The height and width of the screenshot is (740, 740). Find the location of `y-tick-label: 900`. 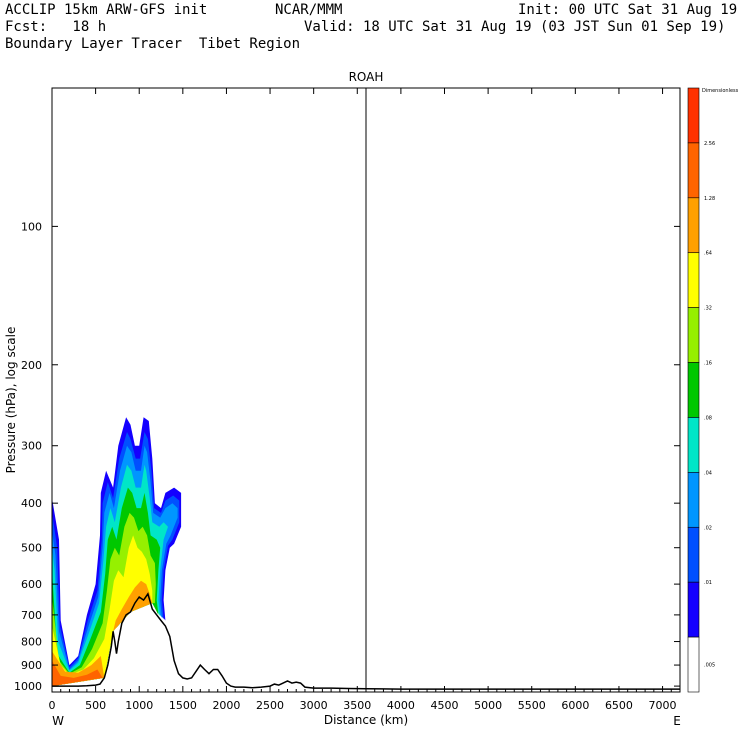

y-tick-label: 900 is located at coordinates (31, 665).